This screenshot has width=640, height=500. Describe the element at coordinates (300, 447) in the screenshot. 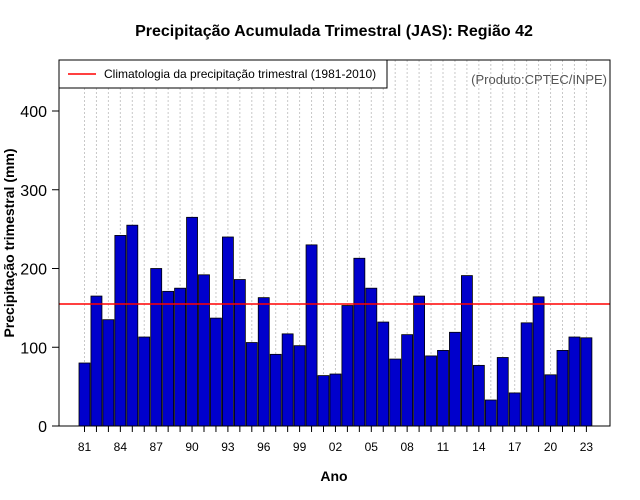

I see `x-tick-label: 99` at that location.